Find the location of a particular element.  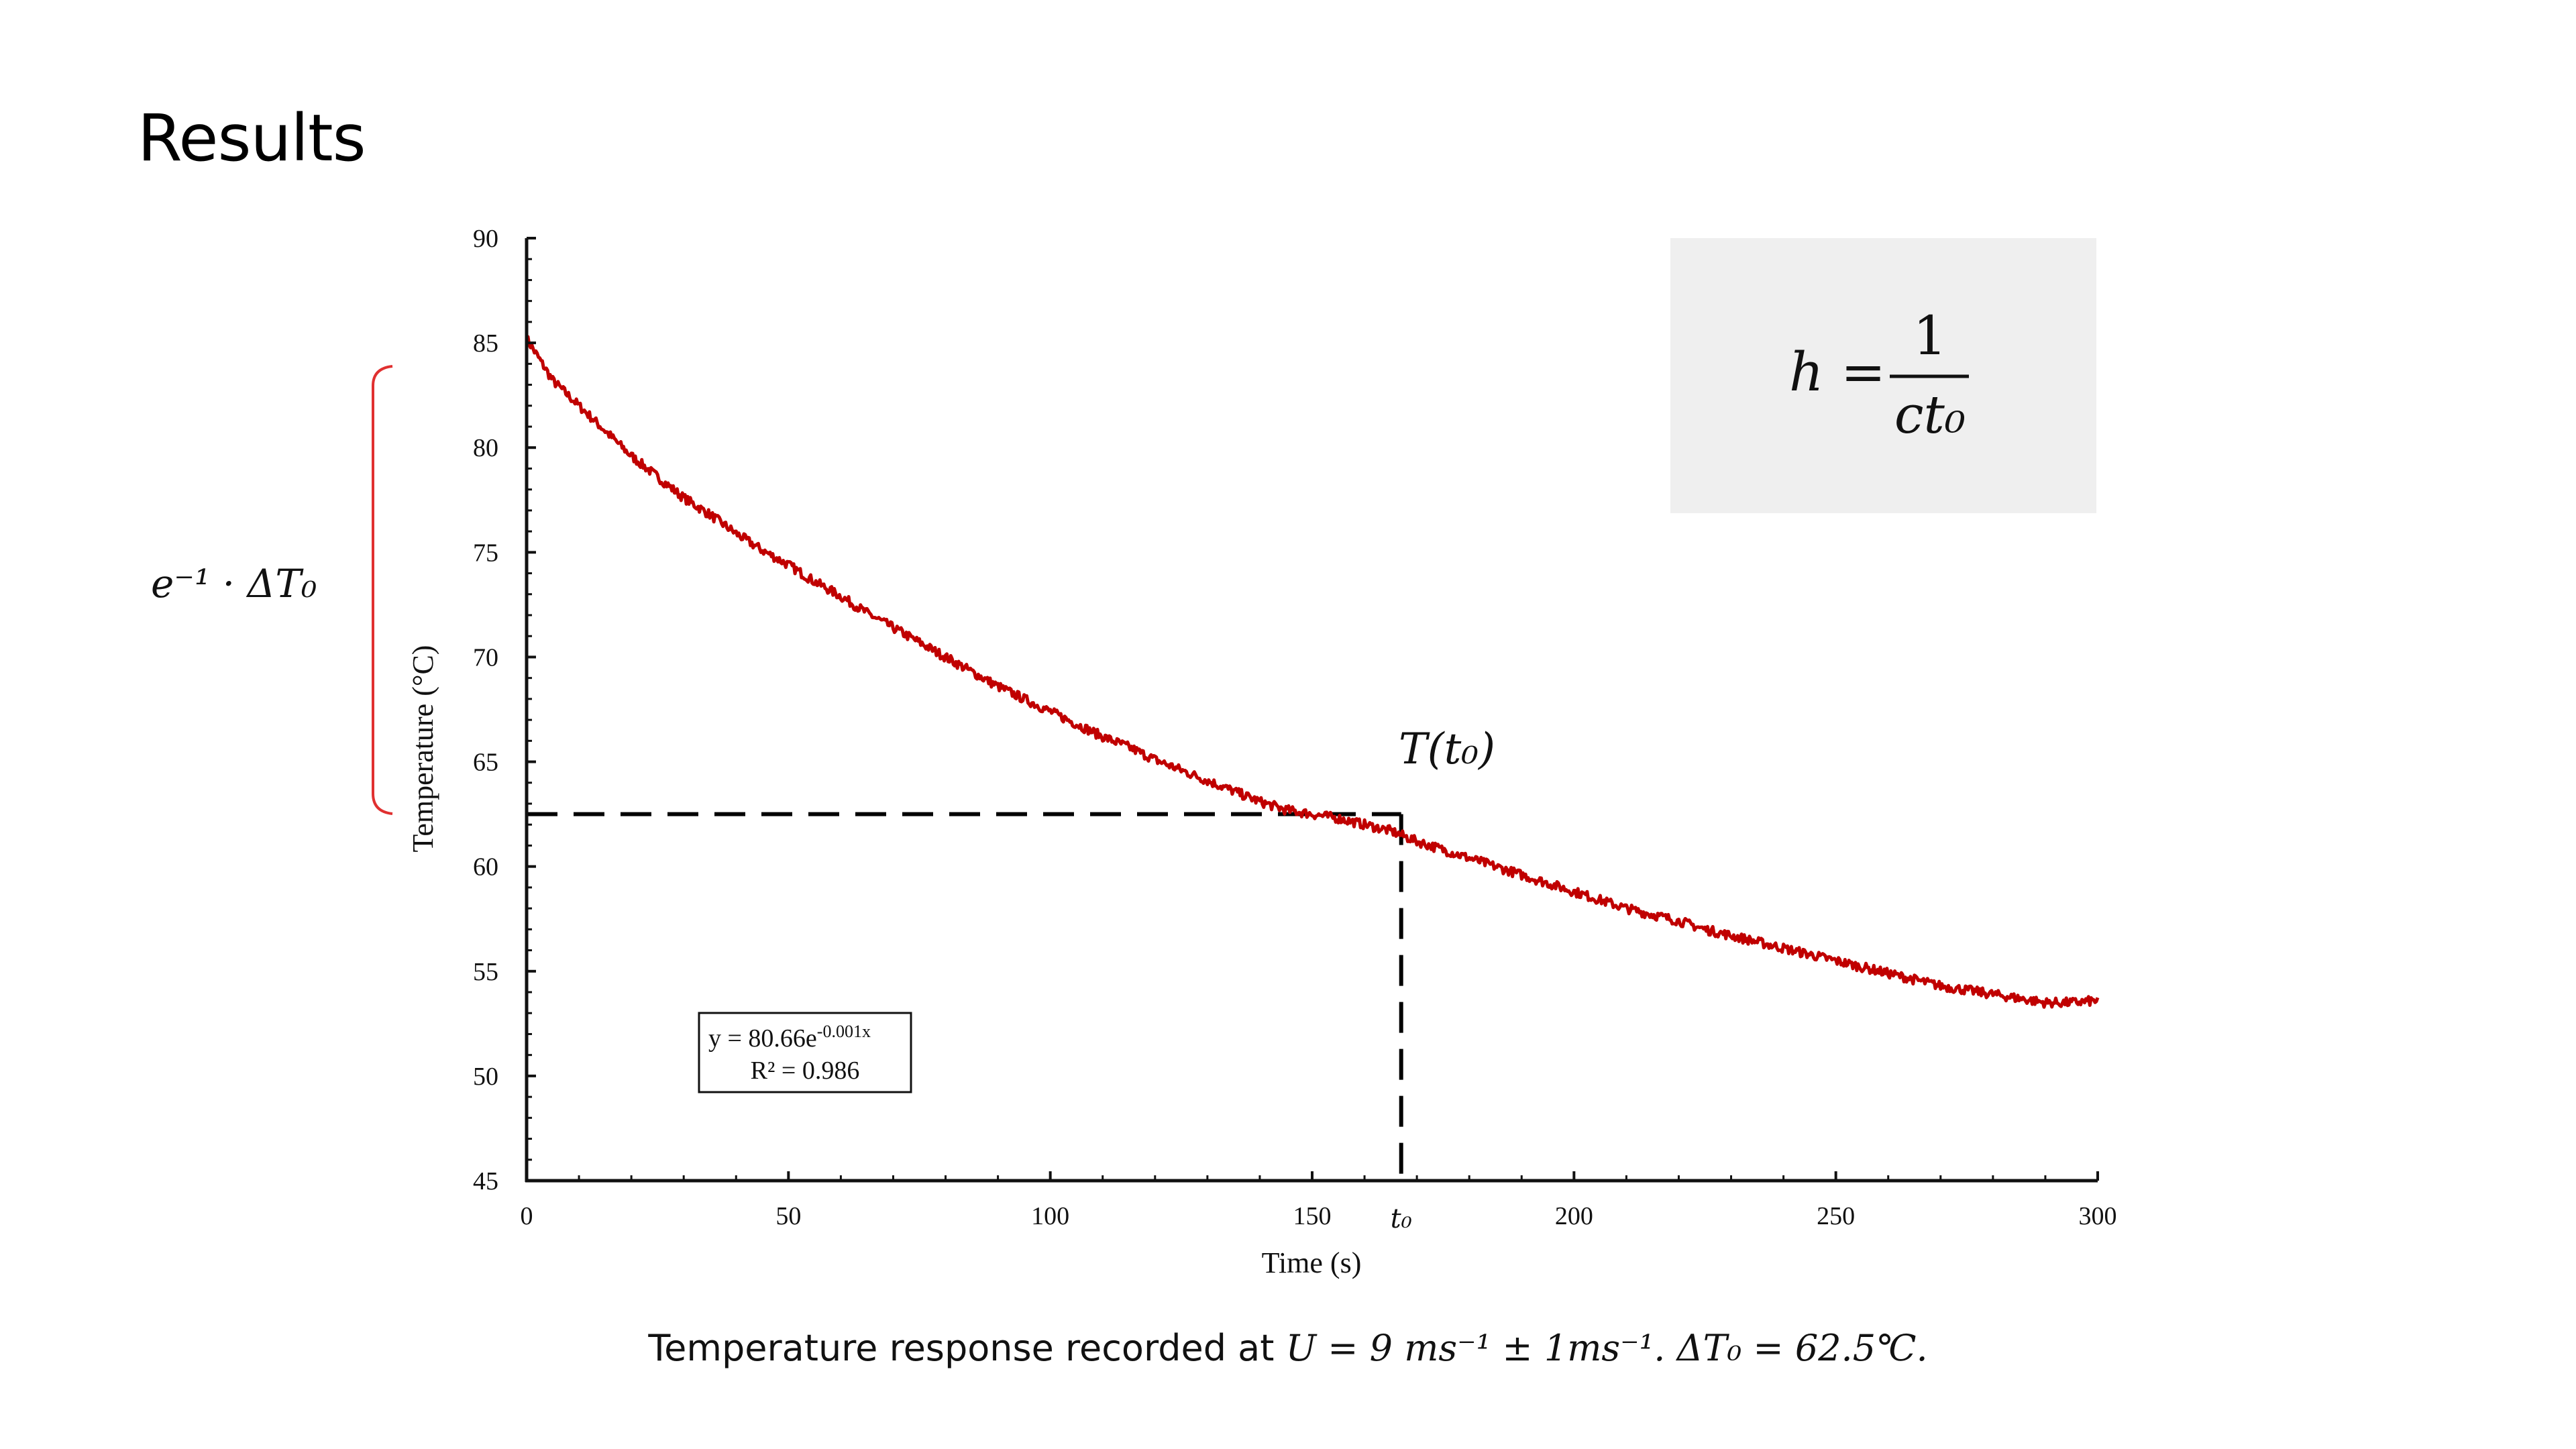

y-tick-label: 75 is located at coordinates (485, 553).